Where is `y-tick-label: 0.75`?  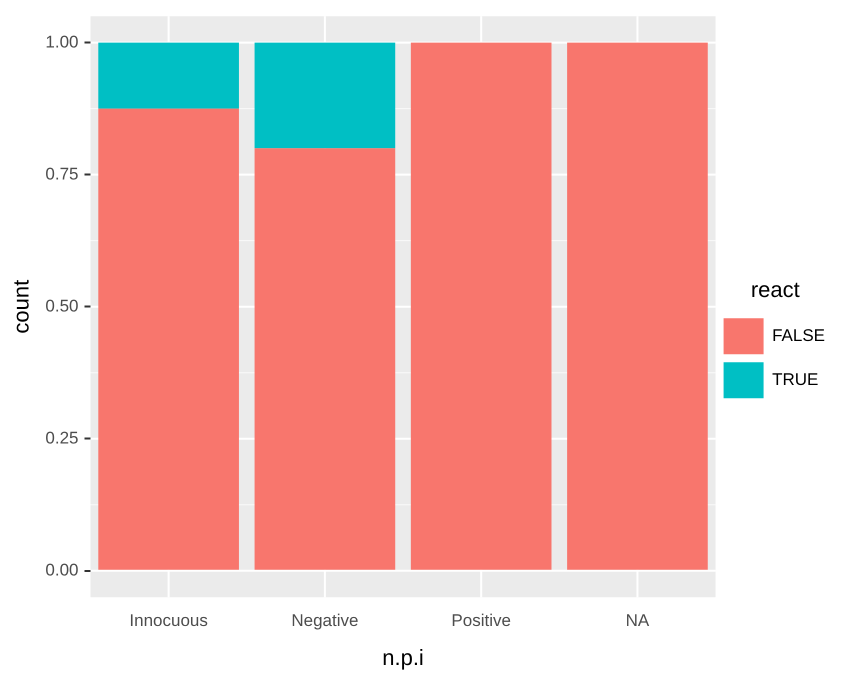 y-tick-label: 0.75 is located at coordinates (61, 174).